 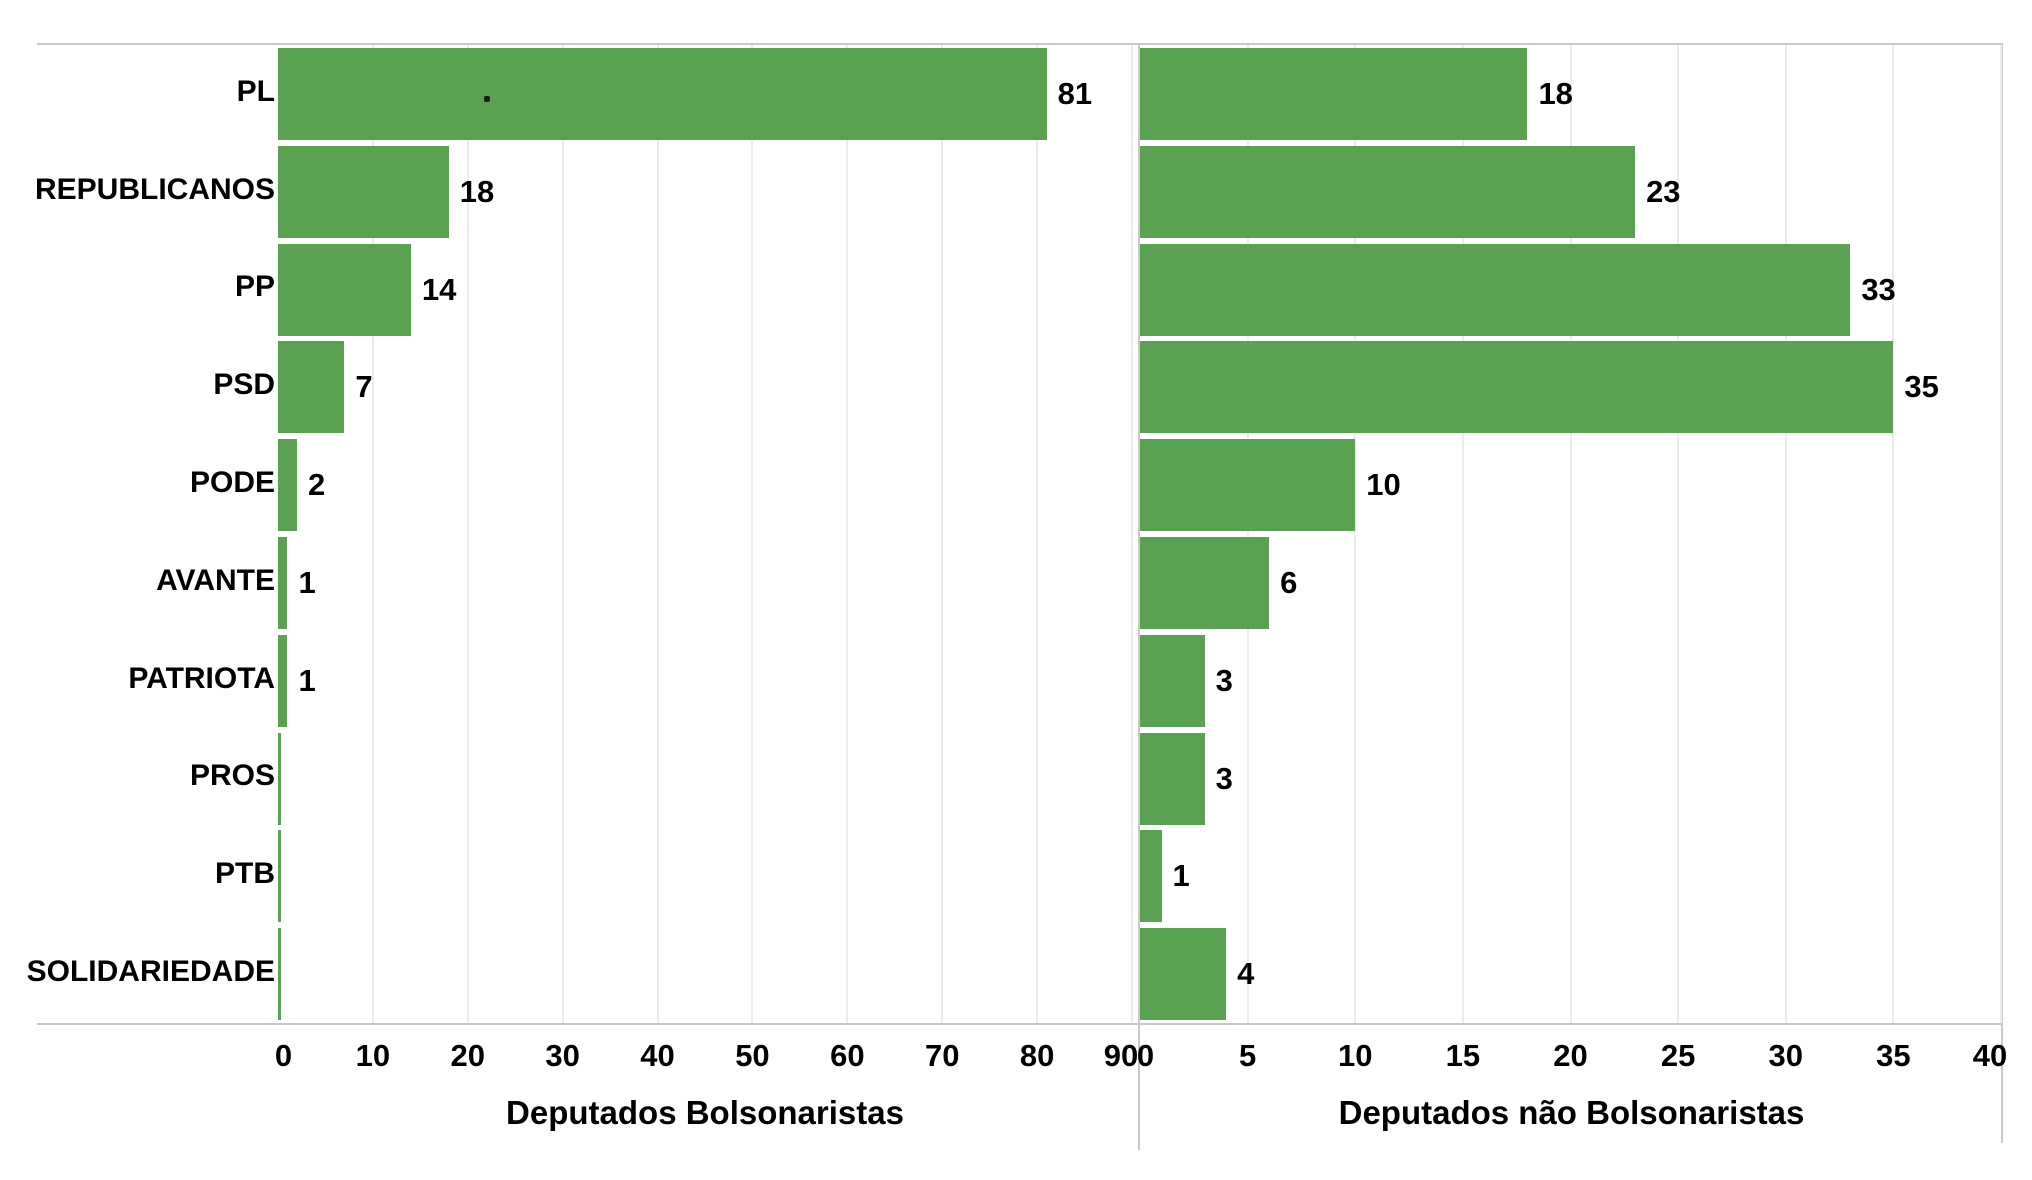 What do you see at coordinates (657, 1055) in the screenshot?
I see `x-tick-40-pane0: 40` at bounding box center [657, 1055].